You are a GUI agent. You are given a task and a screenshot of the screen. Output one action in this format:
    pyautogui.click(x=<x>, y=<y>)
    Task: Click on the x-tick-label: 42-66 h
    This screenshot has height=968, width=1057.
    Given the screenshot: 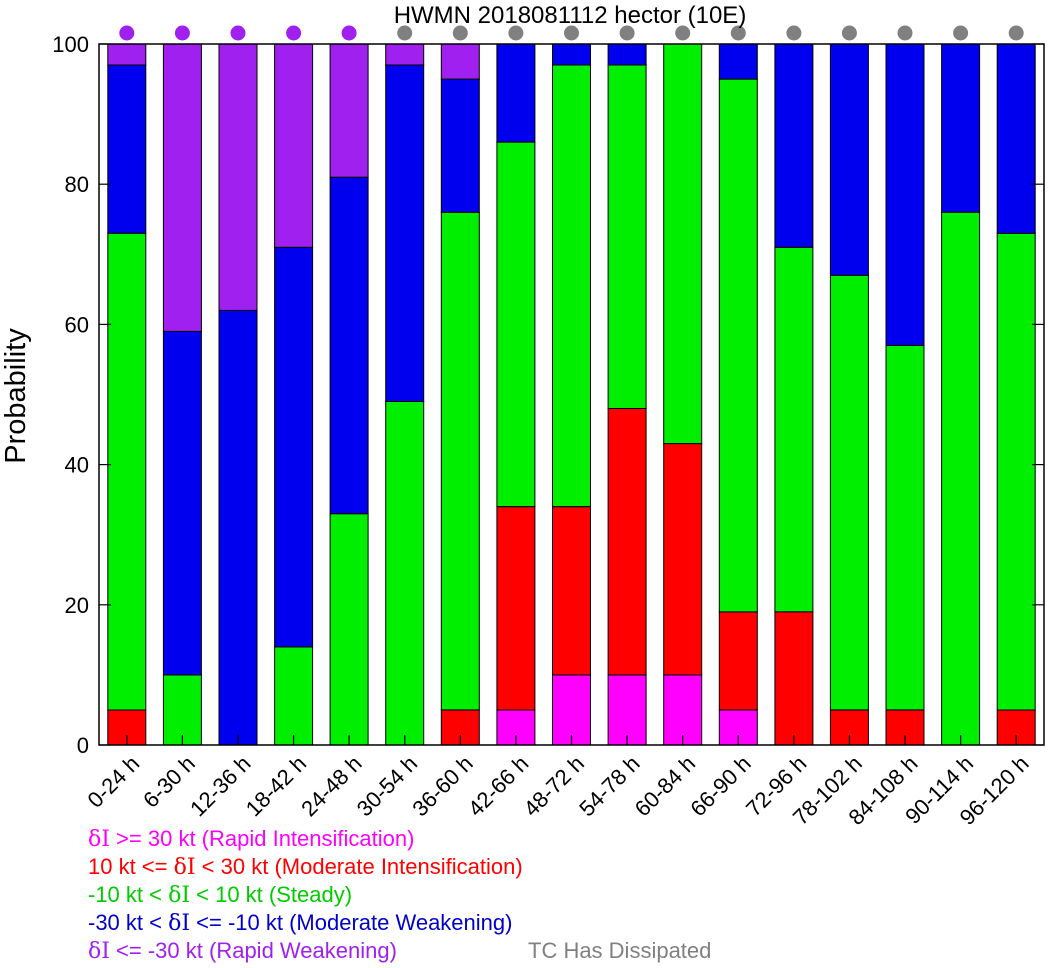 What is the action you would take?
    pyautogui.click(x=498, y=786)
    